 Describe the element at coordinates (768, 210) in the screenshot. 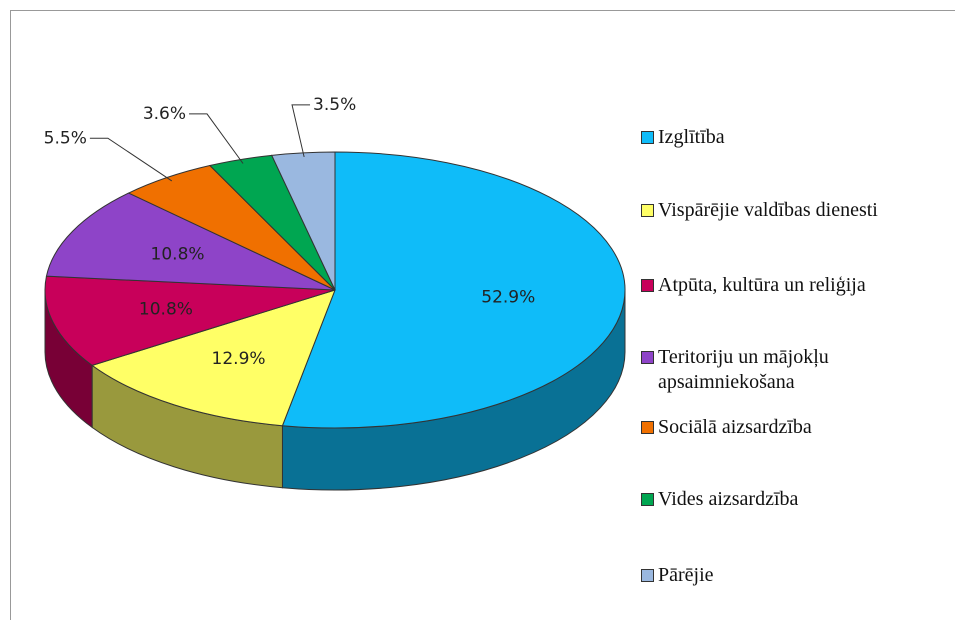

I see `legend-label: Vispārējie valdības dienesti` at that location.